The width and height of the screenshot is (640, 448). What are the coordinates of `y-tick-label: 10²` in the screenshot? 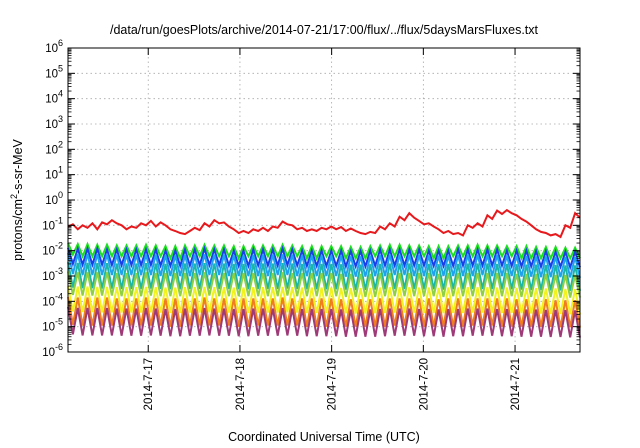 It's located at (54, 147).